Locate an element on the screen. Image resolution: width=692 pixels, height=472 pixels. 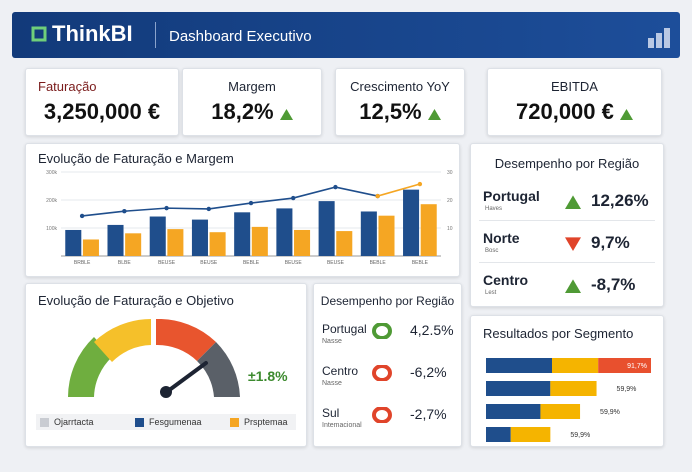
value-text: 18,2% is located at coordinates (242, 111).